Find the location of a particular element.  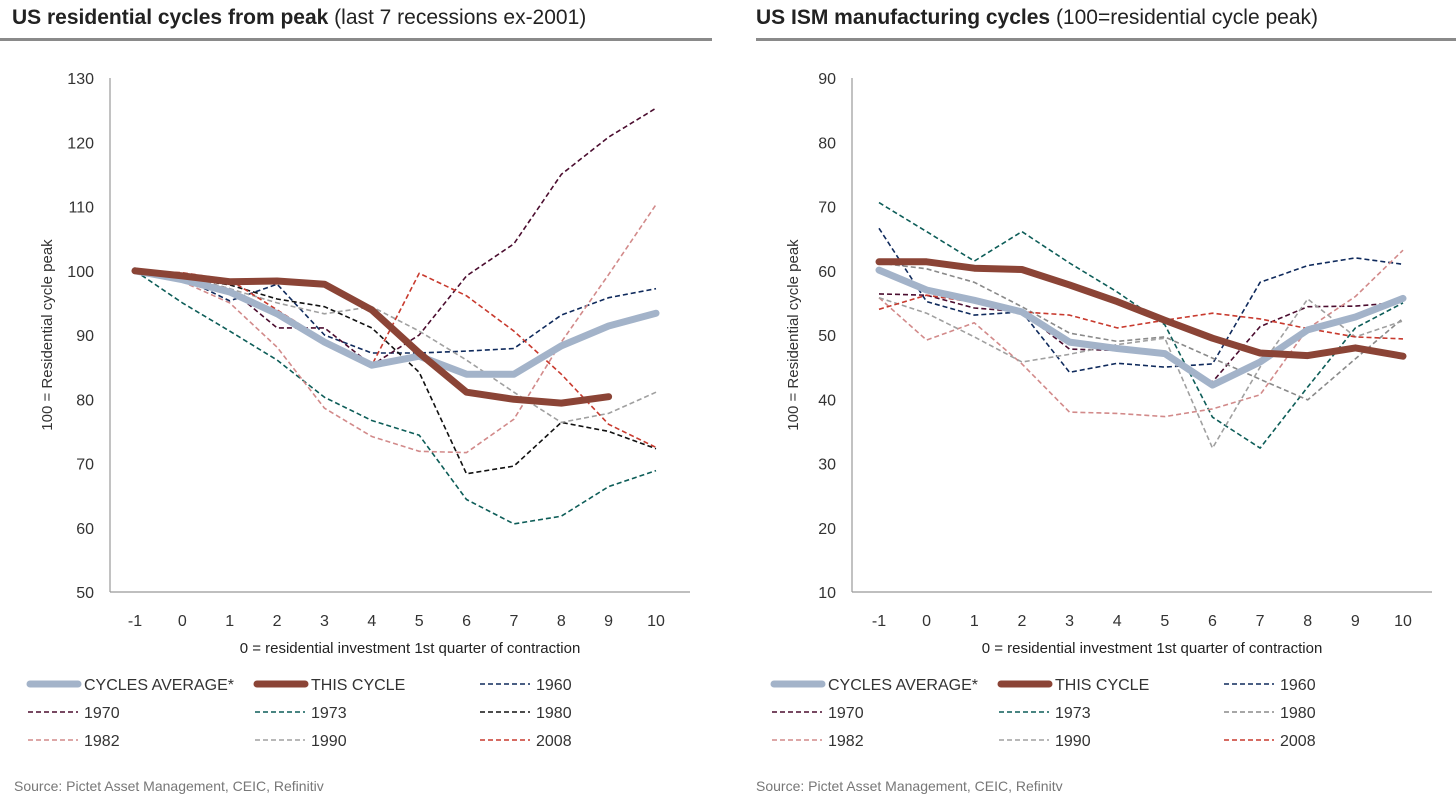

y-tick-label: 110 is located at coordinates (81, 208).